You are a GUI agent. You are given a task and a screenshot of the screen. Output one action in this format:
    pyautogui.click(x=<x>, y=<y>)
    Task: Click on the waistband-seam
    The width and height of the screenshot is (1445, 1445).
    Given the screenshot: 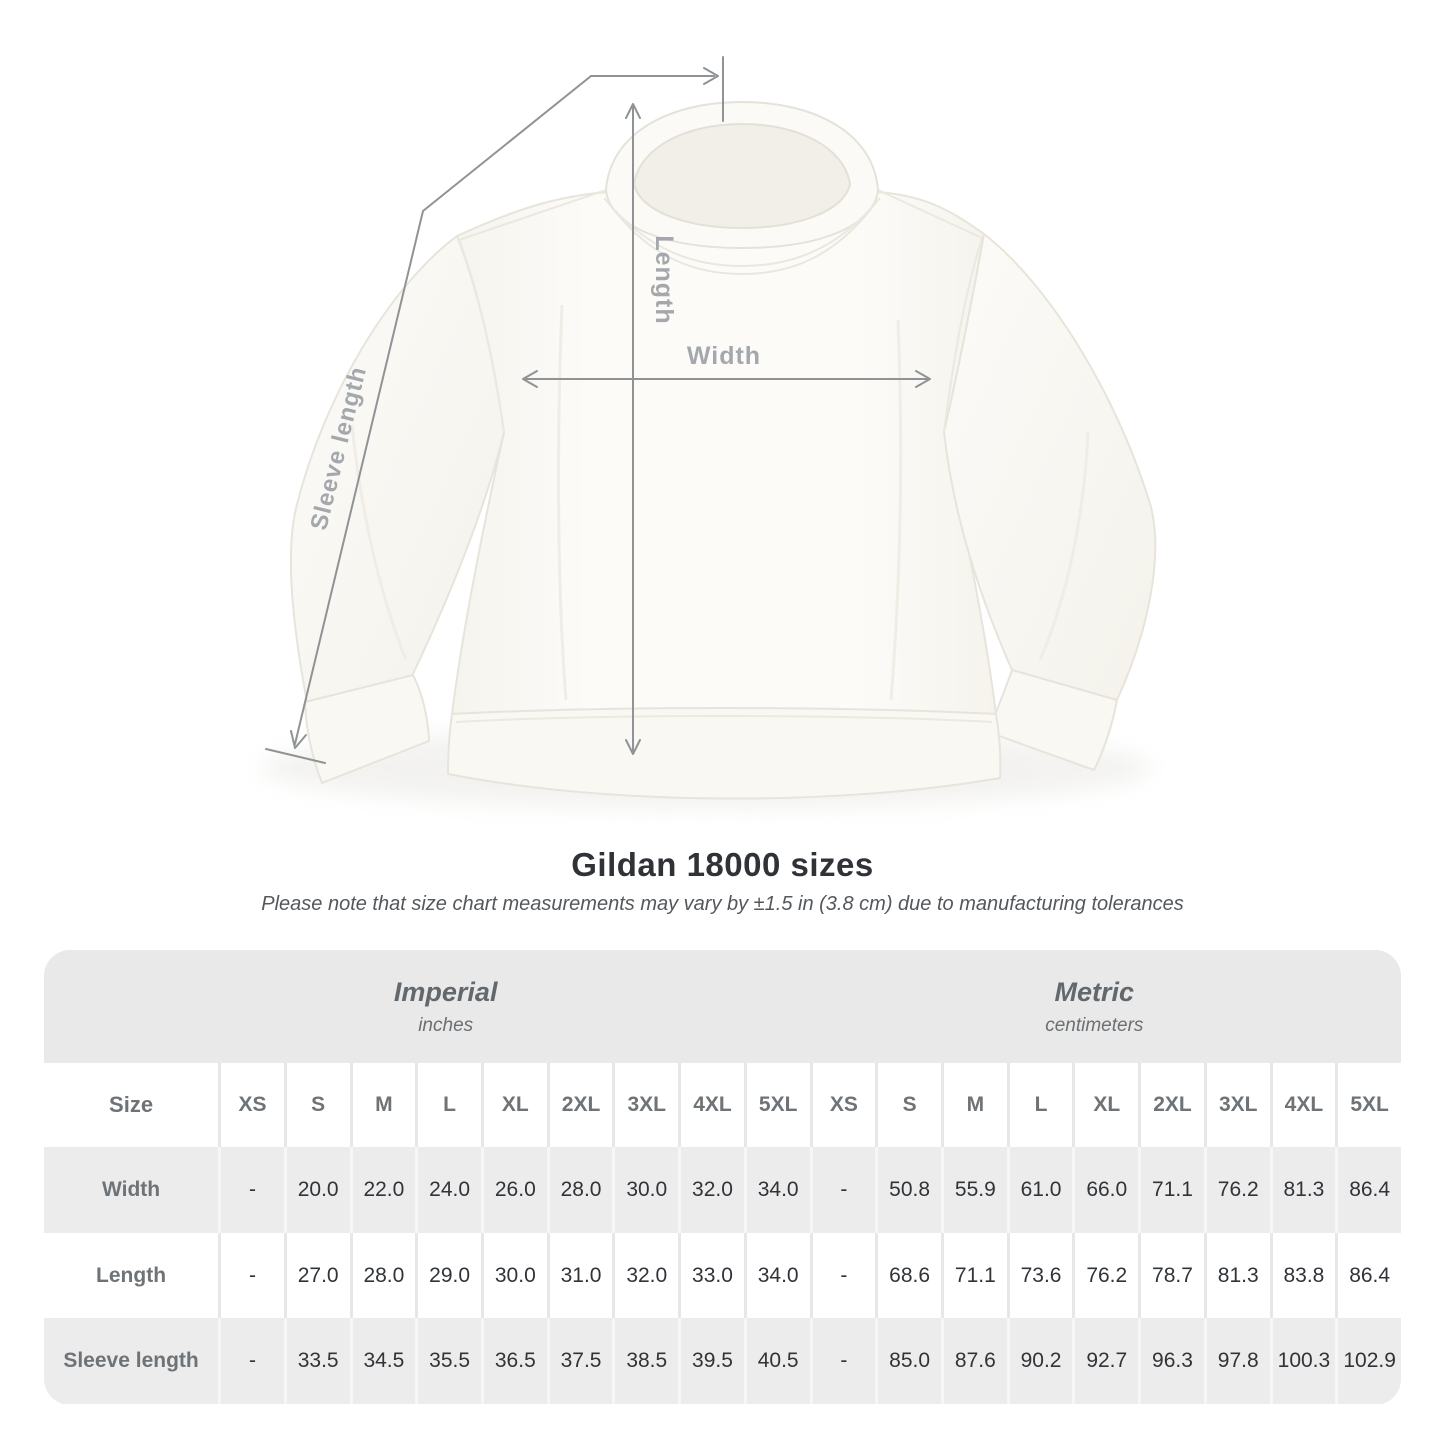 What is the action you would take?
    pyautogui.click(x=724, y=719)
    